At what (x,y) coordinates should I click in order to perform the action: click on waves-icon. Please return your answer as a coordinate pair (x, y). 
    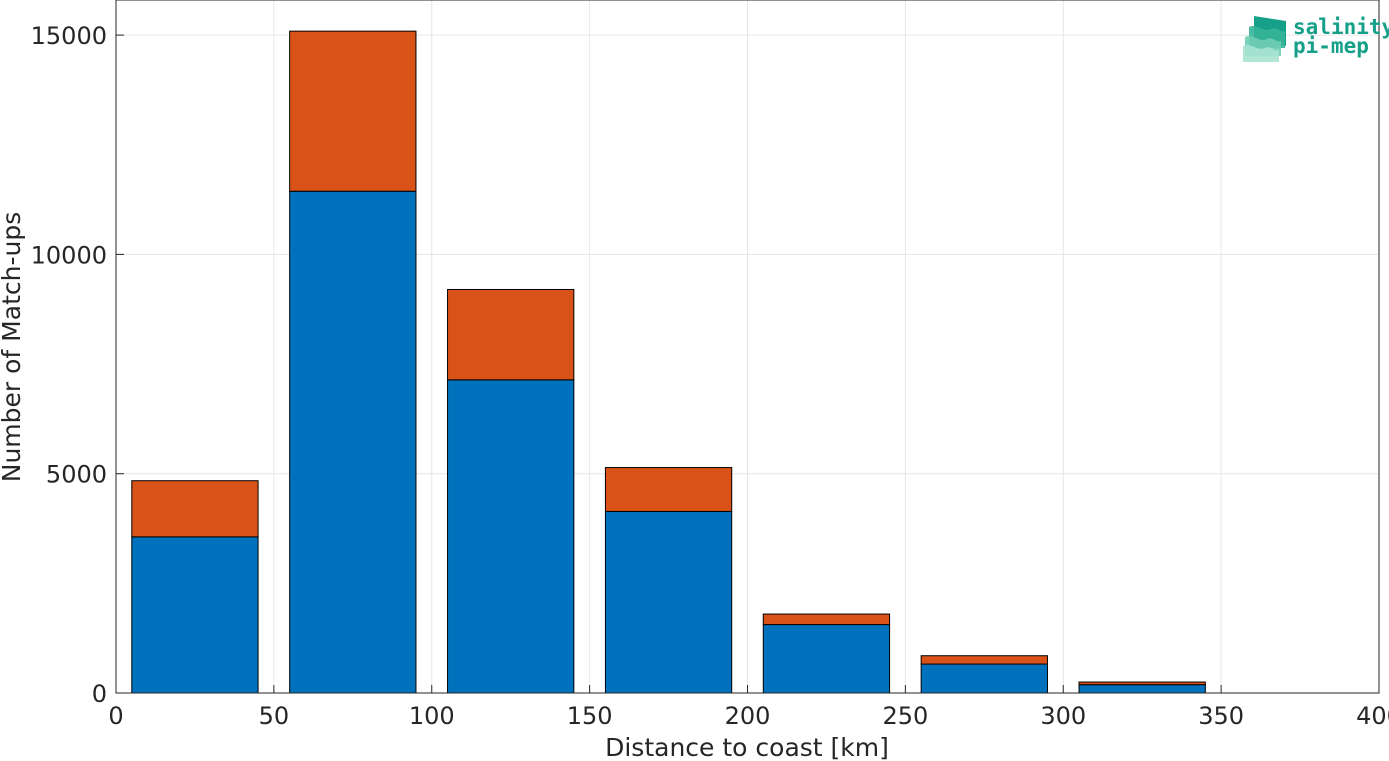
    Looking at the image, I should click on (1264, 39).